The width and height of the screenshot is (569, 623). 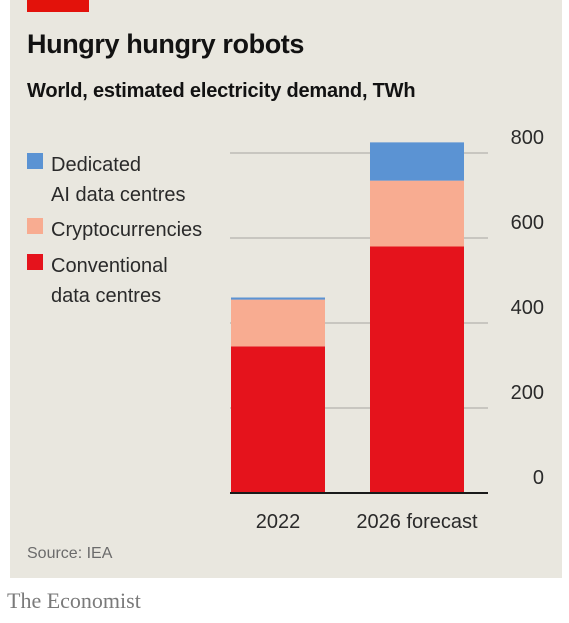 I want to click on legend-swatch-conventional, so click(x=35, y=262).